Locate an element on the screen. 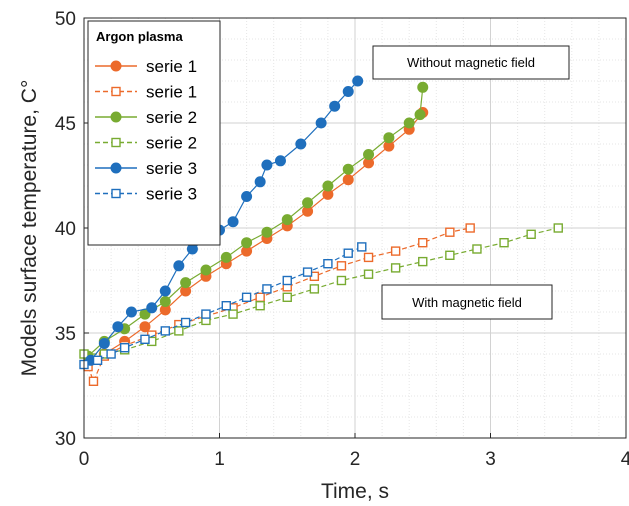 The height and width of the screenshot is (506, 629). annotation-without-field: Without magnetic field is located at coordinates (471, 62).